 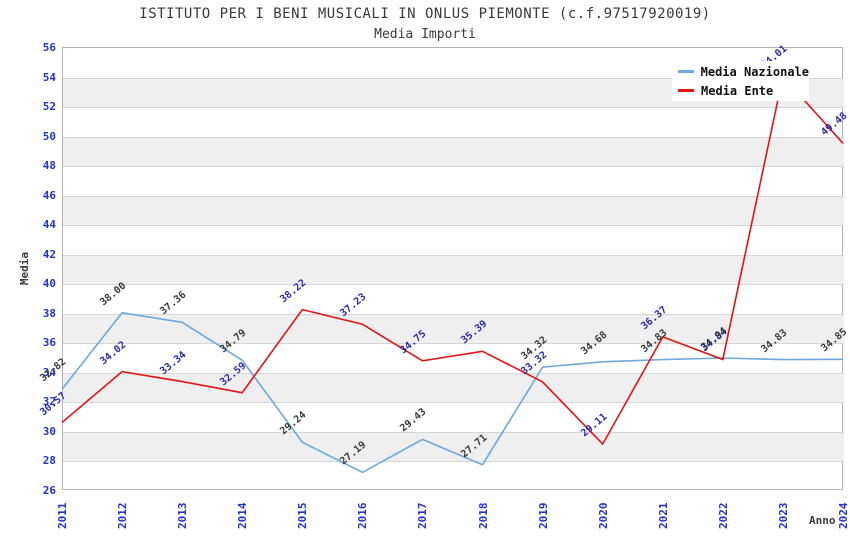 What do you see at coordinates (243, 516) in the screenshot?
I see `x-tick-label: 2014` at bounding box center [243, 516].